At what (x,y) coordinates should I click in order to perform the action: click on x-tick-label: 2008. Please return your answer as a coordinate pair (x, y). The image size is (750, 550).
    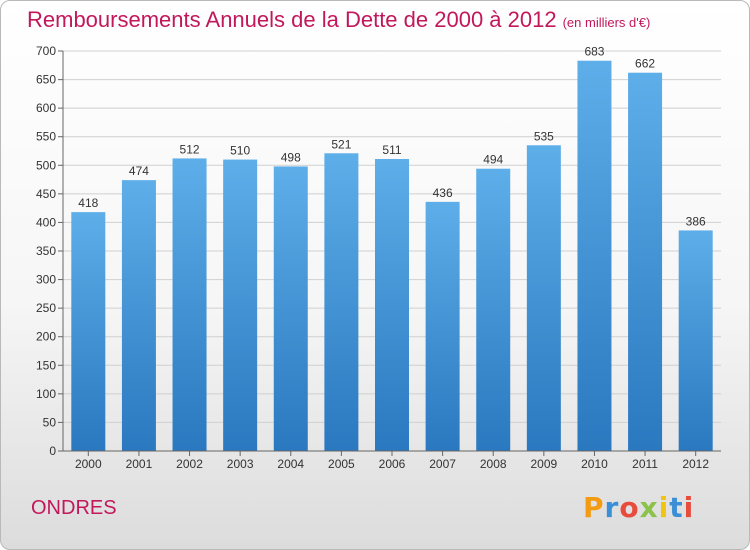
    Looking at the image, I should click on (493, 464).